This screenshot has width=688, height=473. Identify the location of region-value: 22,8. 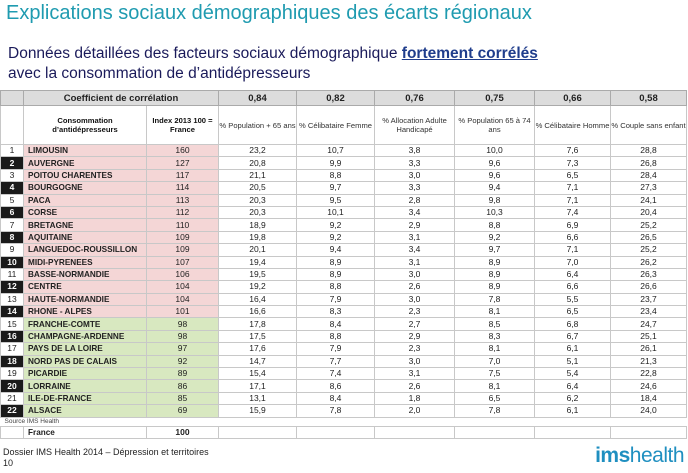
(648, 374).